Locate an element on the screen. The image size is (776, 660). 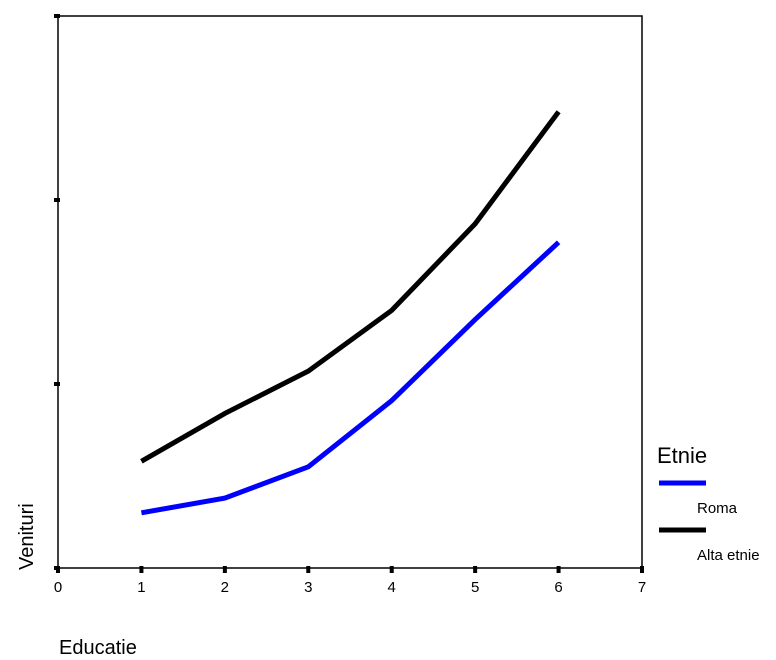
x-tick-label: 3 is located at coordinates (308, 587).